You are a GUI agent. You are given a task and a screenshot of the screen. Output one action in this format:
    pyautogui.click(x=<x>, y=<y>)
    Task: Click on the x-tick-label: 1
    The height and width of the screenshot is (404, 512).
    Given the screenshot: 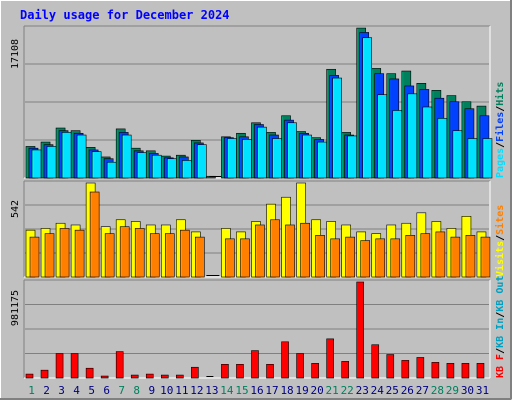 What is the action you would take?
    pyautogui.click(x=31, y=390)
    